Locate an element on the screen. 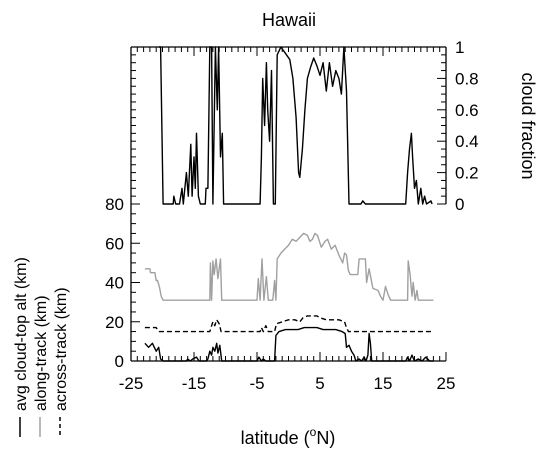  right-axis-label: cloud fraction is located at coordinates (528, 125).